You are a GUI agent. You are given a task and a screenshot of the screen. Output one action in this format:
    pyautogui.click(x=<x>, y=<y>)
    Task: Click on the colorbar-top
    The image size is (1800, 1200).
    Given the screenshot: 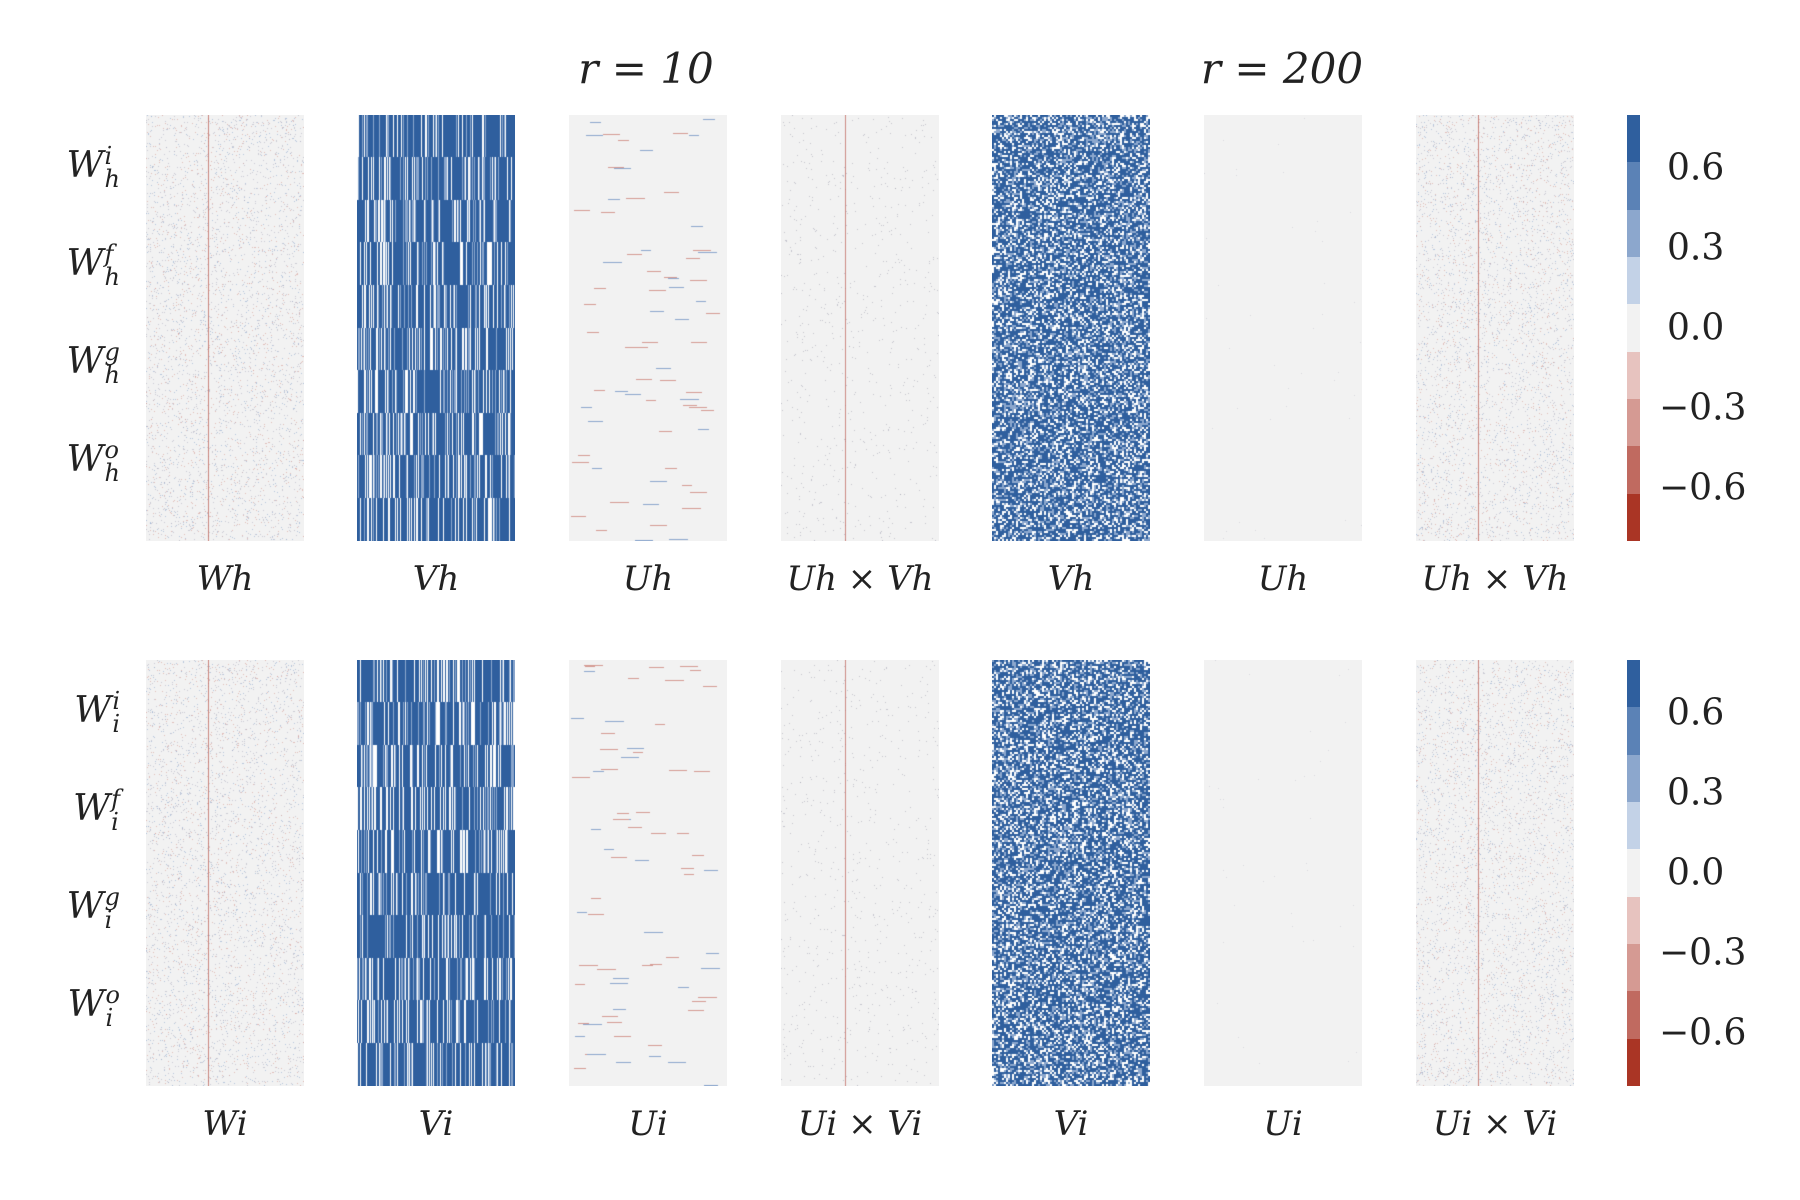 What is the action you would take?
    pyautogui.click(x=1633, y=328)
    